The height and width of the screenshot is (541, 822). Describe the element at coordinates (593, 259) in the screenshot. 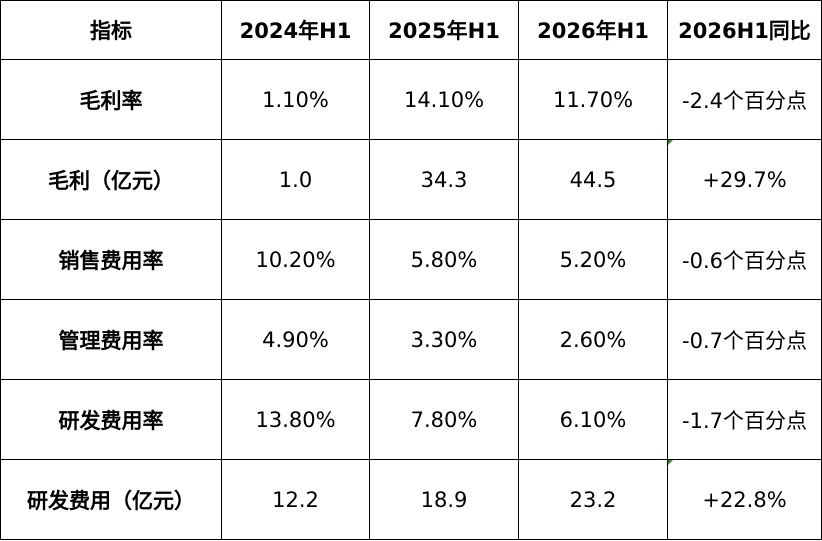

I see `table-cell: 5.20%` at that location.